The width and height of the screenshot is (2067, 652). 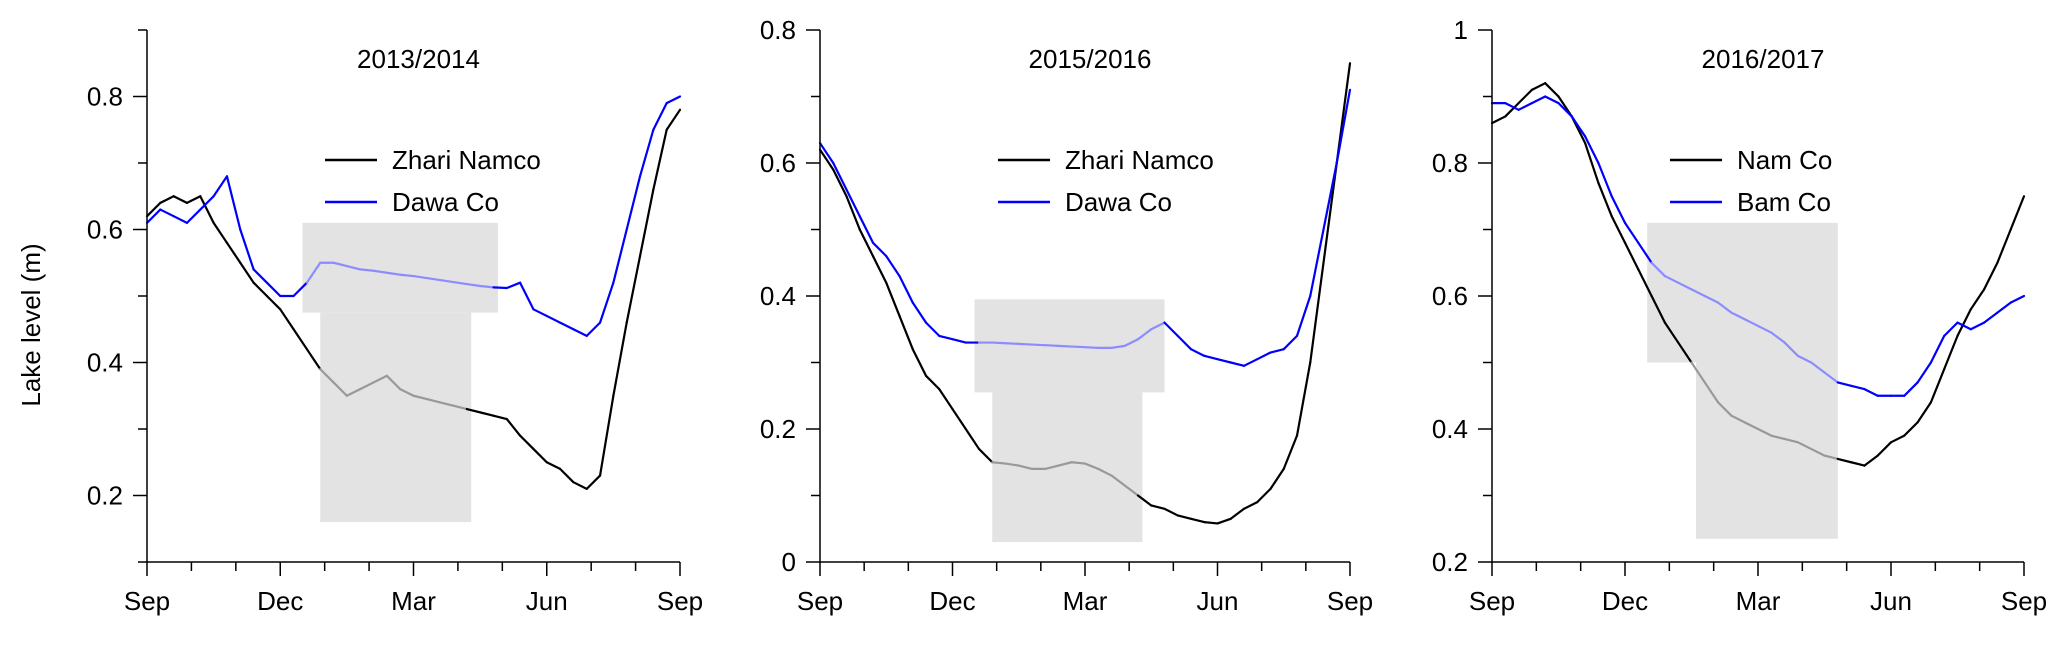 What do you see at coordinates (1118, 202) in the screenshot?
I see `legend-label: Dawa Co` at bounding box center [1118, 202].